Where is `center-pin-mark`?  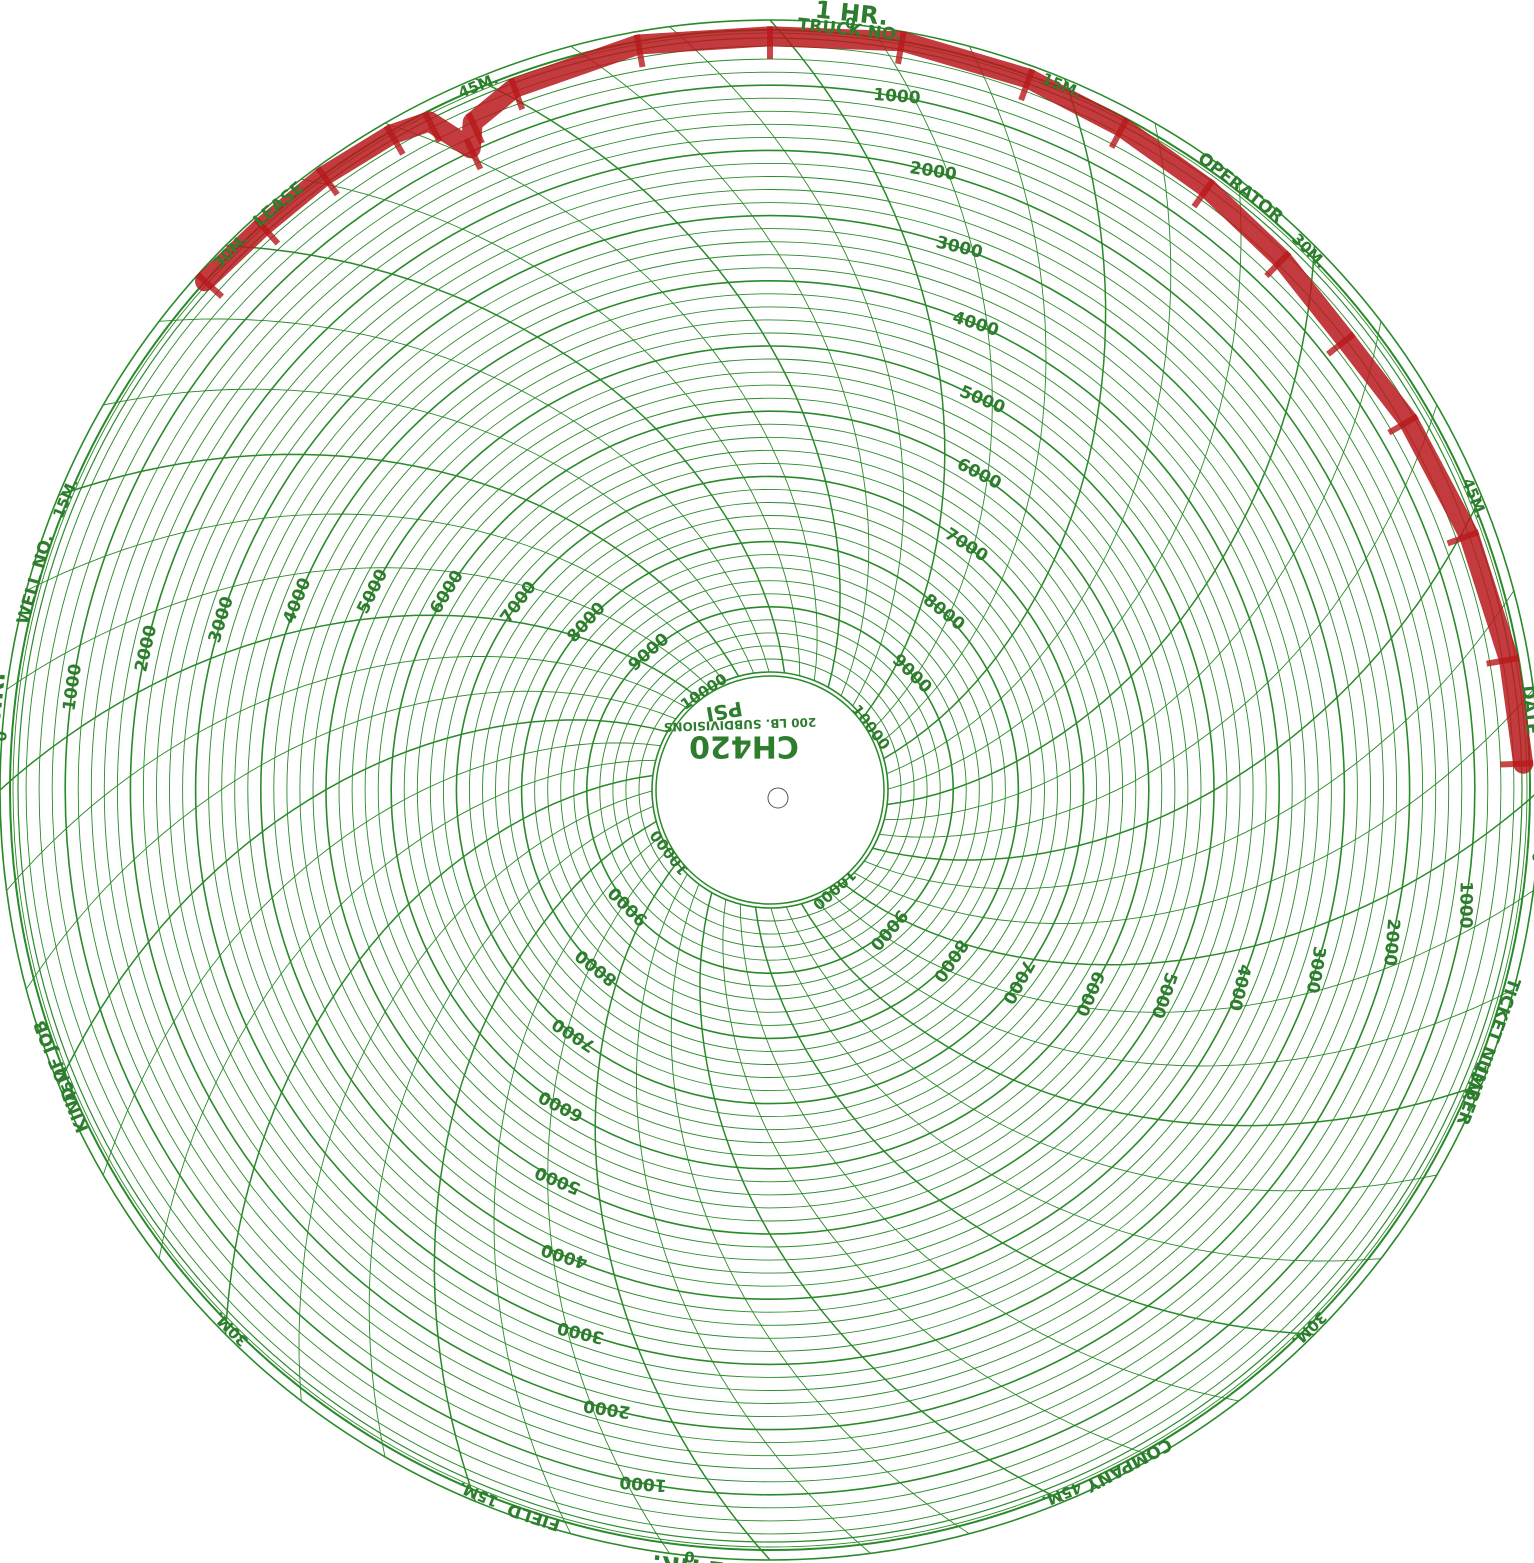
center-pin-mark is located at coordinates (778, 798).